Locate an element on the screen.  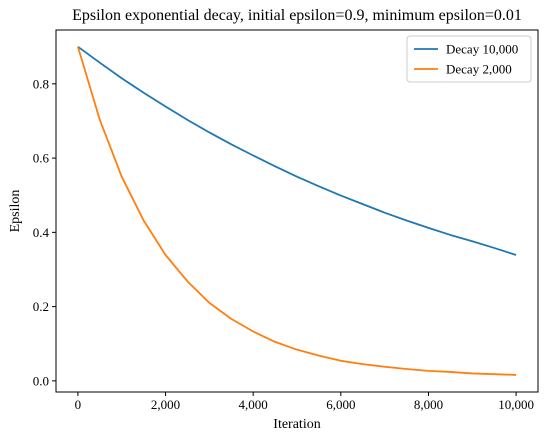
y-axis: 0.0 0.2 0.4 0.6 0.8 is located at coordinates (44, 232).